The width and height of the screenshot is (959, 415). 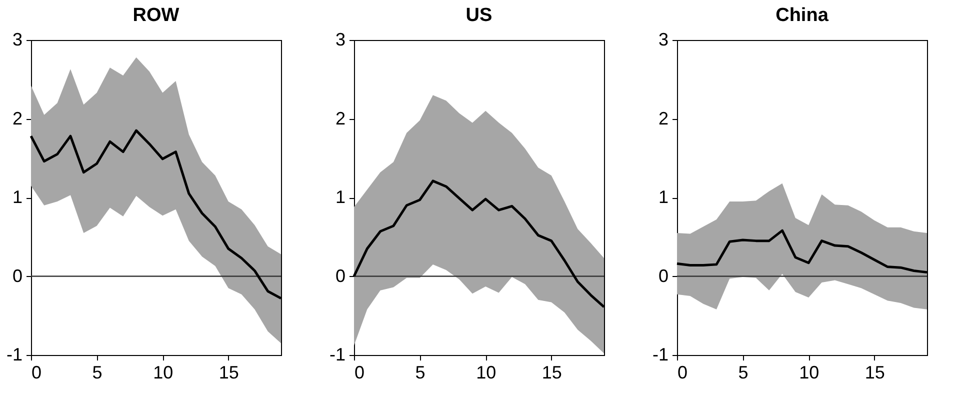 What do you see at coordinates (802, 15) in the screenshot?
I see `chart-title: China` at bounding box center [802, 15].